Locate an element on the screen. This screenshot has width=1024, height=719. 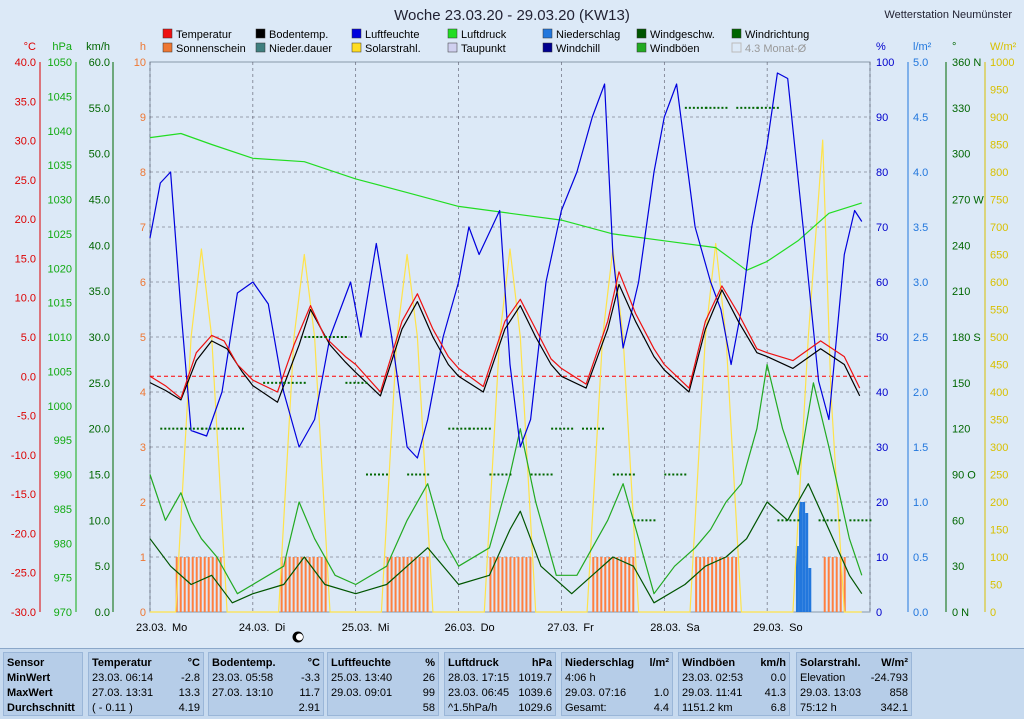
legend-label: Windgeschw. is located at coordinates (682, 35).